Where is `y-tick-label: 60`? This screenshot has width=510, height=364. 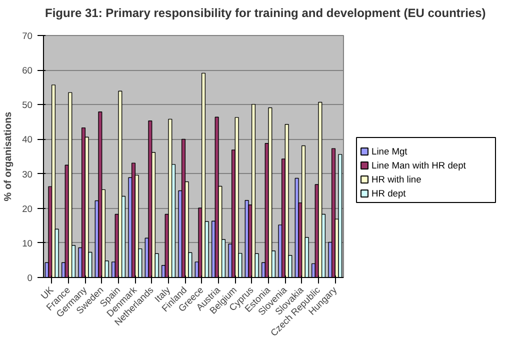 y-tick-label: 60 is located at coordinates (27, 71).